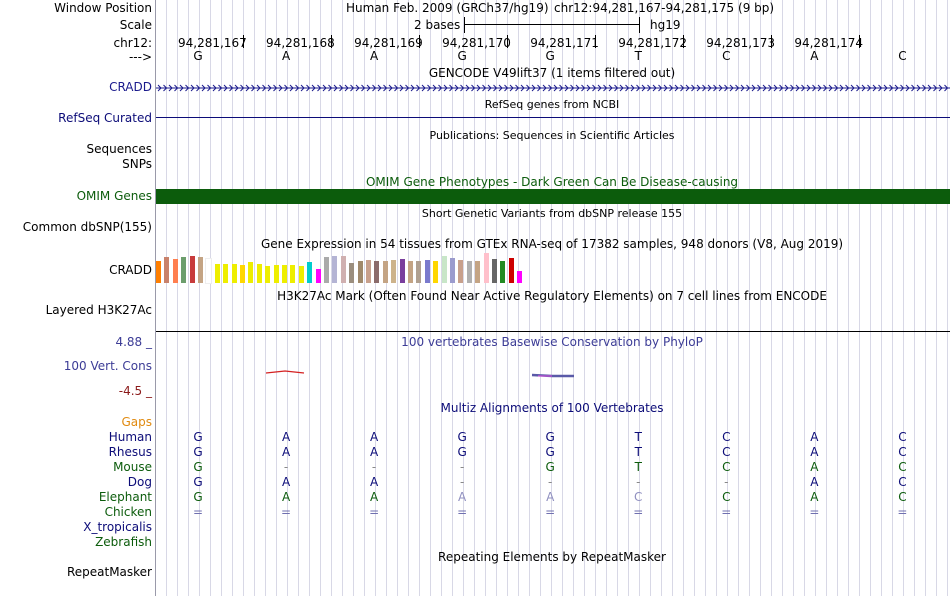 The height and width of the screenshot is (596, 950). Describe the element at coordinates (155, 298) in the screenshot. I see `label-divider` at that location.